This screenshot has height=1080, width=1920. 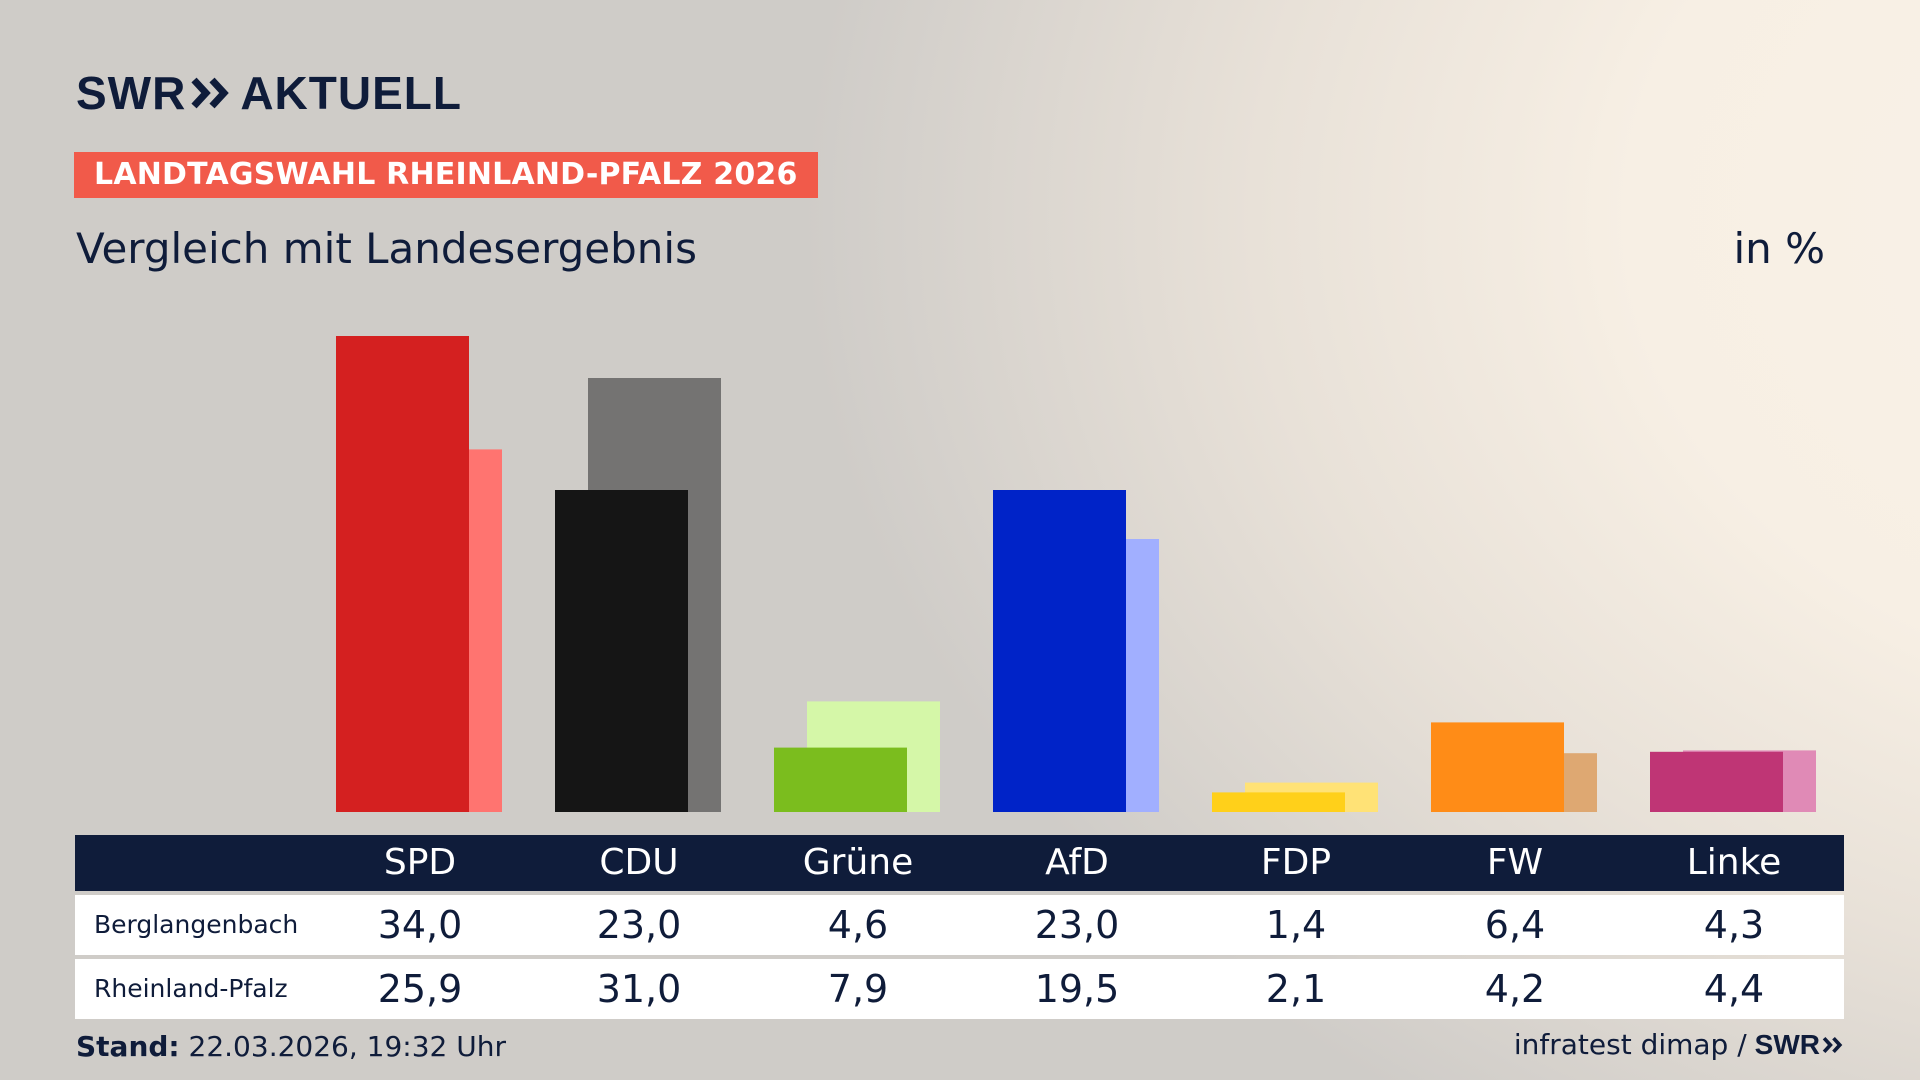 What do you see at coordinates (1059, 651) in the screenshot?
I see `bar-berglangenbach-afd` at bounding box center [1059, 651].